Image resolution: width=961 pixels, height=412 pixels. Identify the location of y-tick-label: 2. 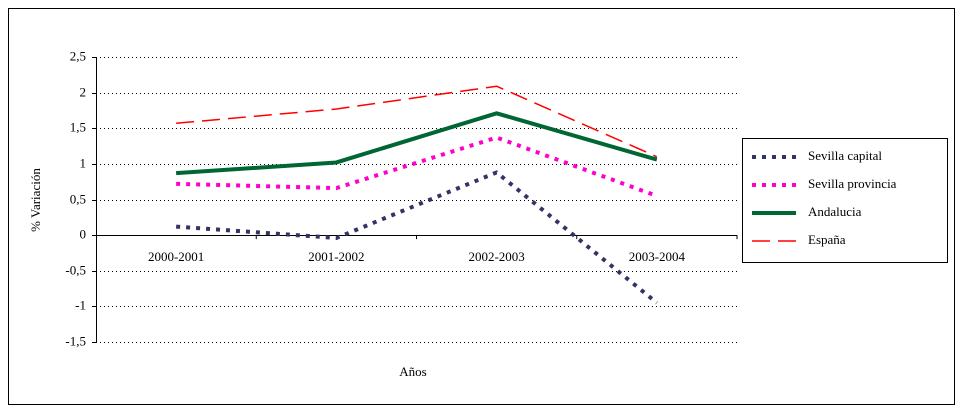
(83, 91).